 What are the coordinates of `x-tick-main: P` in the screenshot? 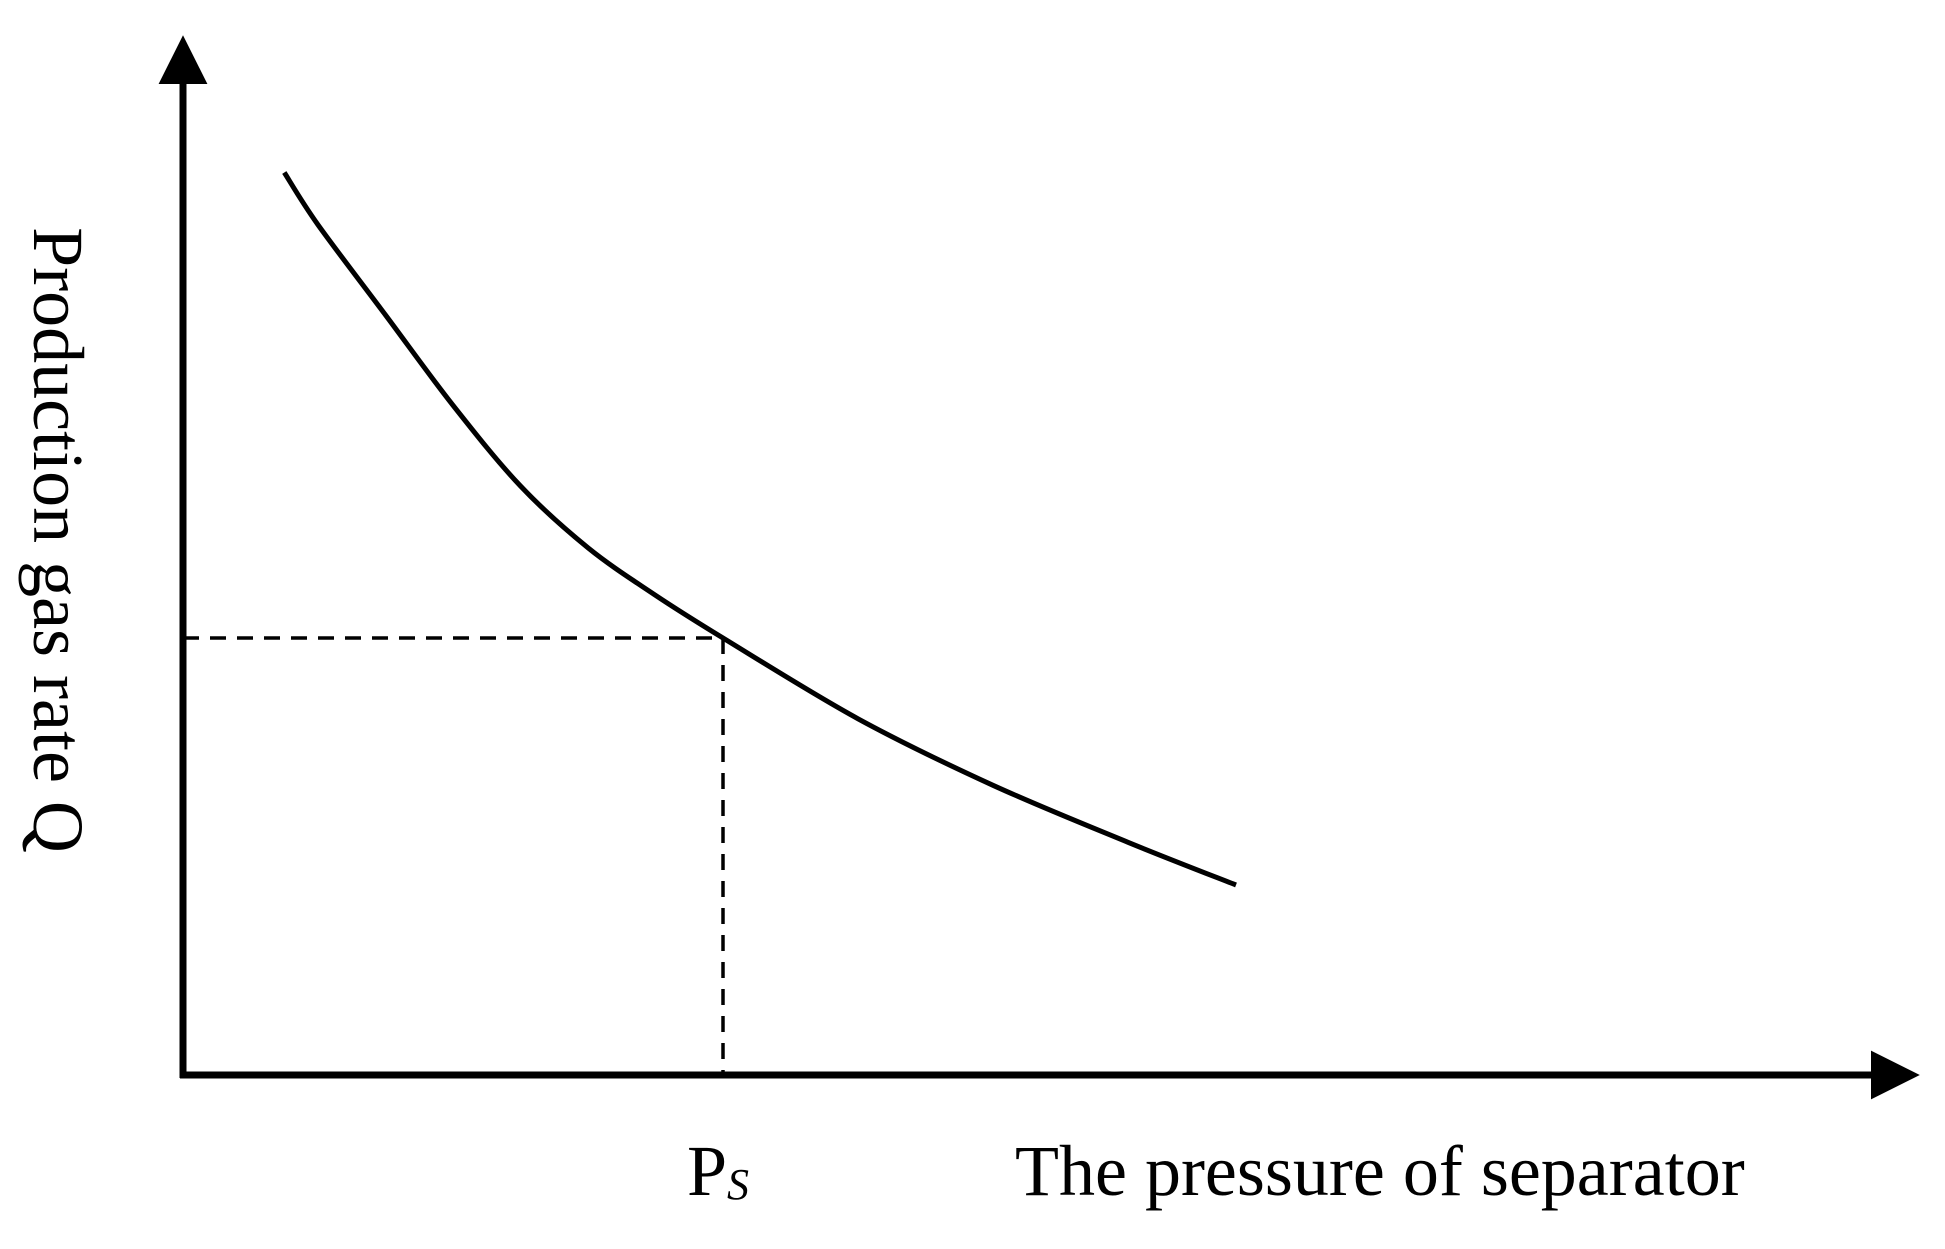 It's located at (707, 1171).